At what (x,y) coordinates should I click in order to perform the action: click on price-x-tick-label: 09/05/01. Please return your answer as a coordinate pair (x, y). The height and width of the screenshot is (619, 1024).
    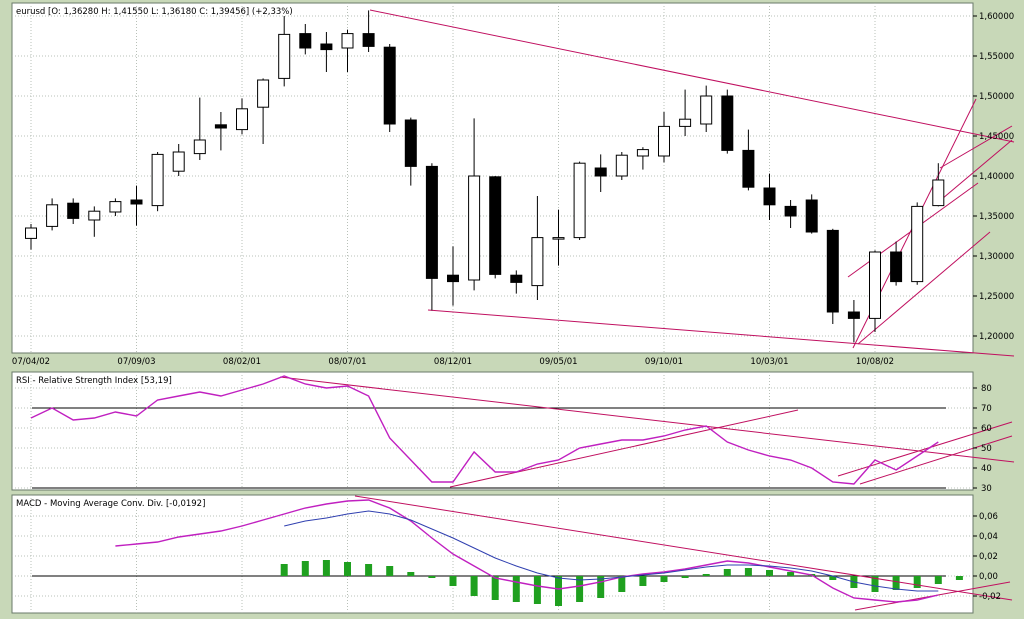
    Looking at the image, I should click on (558, 362).